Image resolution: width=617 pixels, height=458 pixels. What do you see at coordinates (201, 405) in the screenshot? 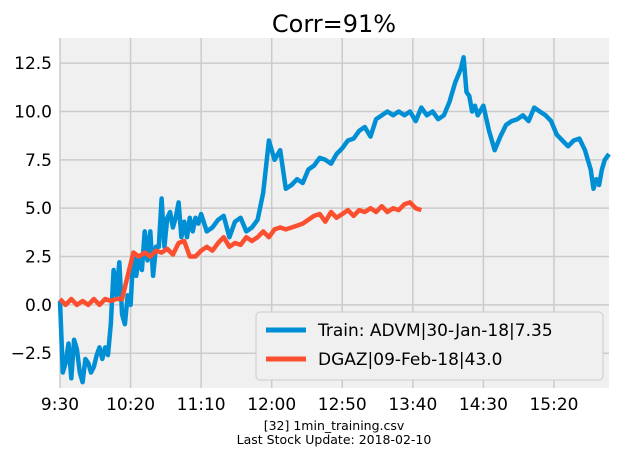
I see `x-tick-label: 11:10` at bounding box center [201, 405].